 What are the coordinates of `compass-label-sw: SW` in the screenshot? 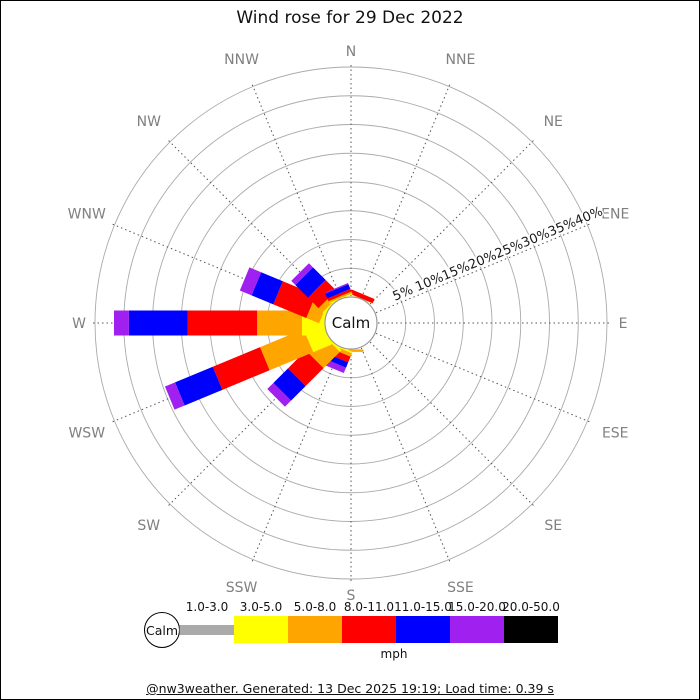 It's located at (148, 526).